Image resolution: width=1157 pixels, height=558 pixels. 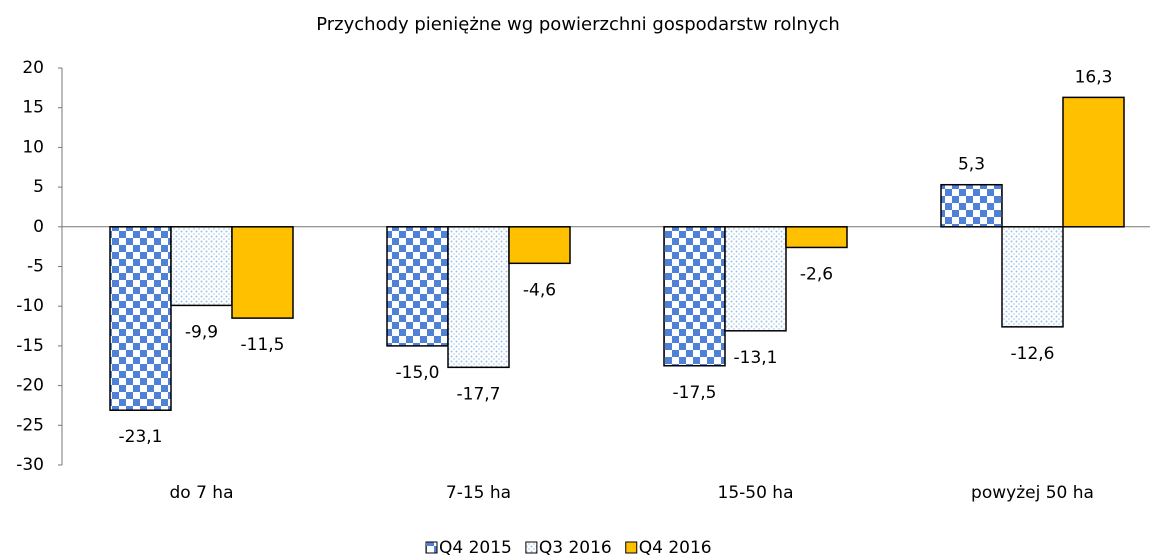 What do you see at coordinates (263, 345) in the screenshot?
I see `value-label: -11,5` at bounding box center [263, 345].